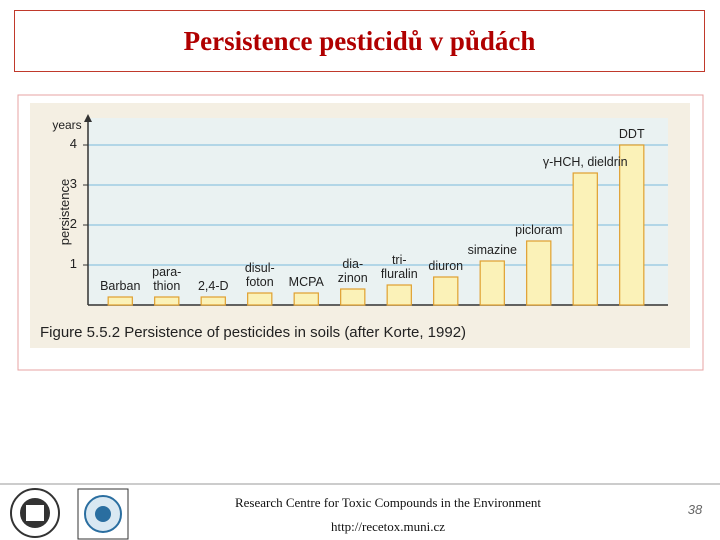 The height and width of the screenshot is (540, 720). Describe the element at coordinates (399, 267) in the screenshot. I see `category-label: tri- fluralin` at that location.